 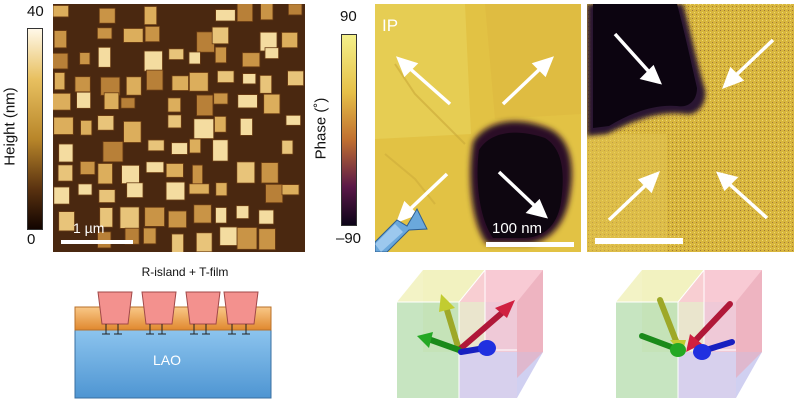 What do you see at coordinates (517, 228) in the screenshot?
I see `phase-left-scale-label: 100 nm` at bounding box center [517, 228].